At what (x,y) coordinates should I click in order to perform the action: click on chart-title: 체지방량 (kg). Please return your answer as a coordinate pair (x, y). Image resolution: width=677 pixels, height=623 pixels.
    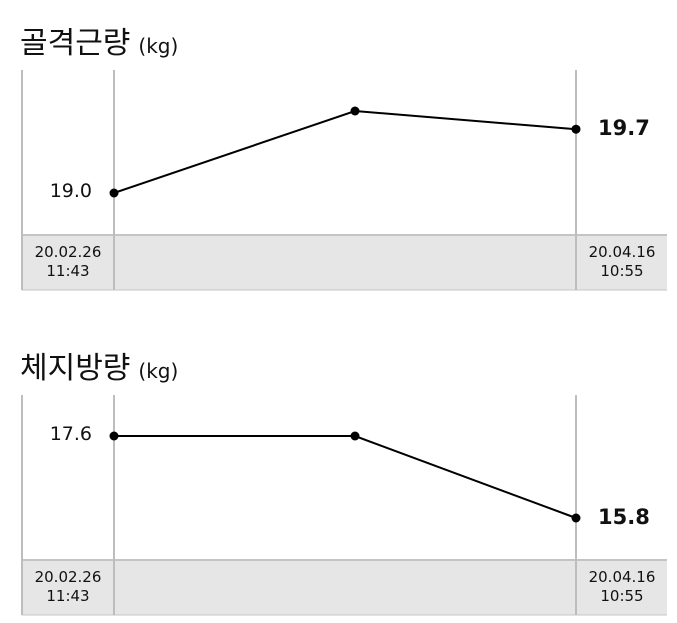
    Looking at the image, I should click on (99, 368).